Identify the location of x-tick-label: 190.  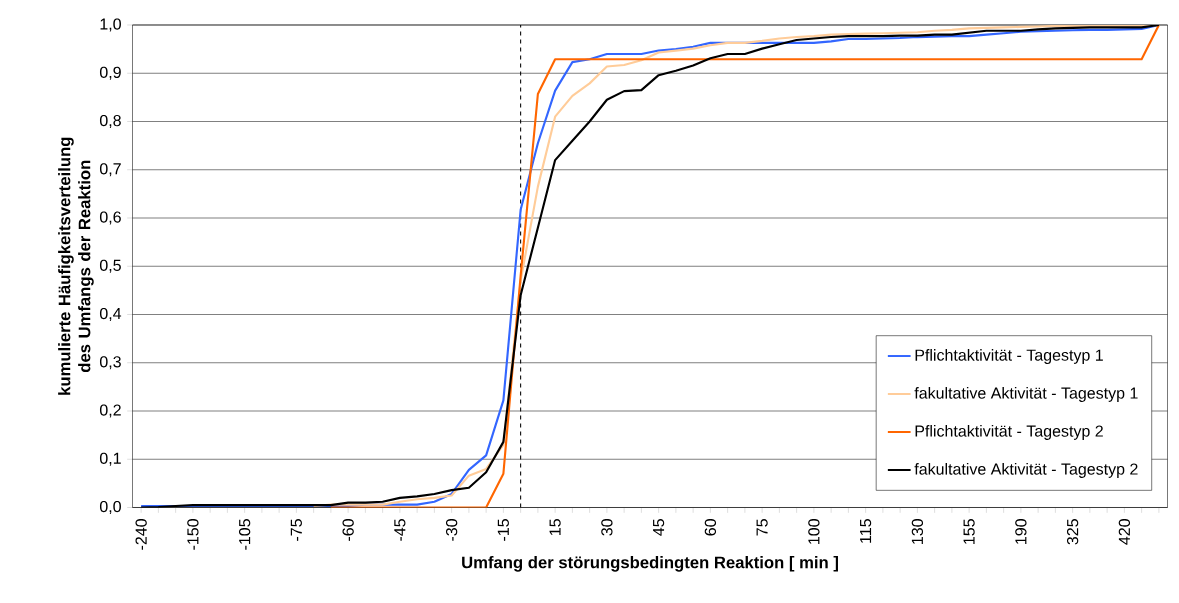
(1021, 531).